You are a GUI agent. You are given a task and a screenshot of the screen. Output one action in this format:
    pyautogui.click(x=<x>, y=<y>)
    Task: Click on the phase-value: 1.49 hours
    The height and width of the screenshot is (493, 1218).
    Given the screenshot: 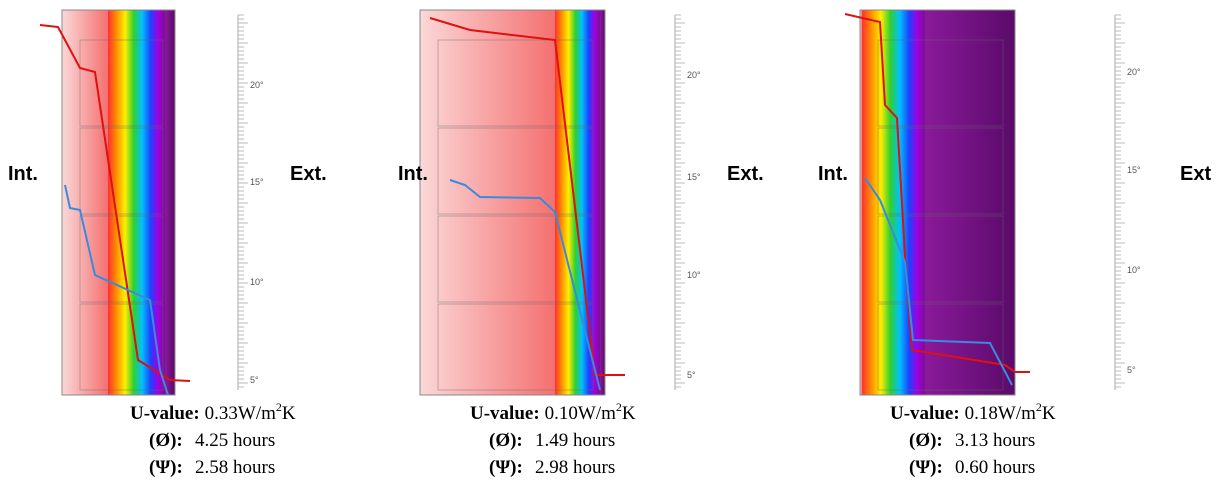 What is the action you would take?
    pyautogui.click(x=575, y=440)
    